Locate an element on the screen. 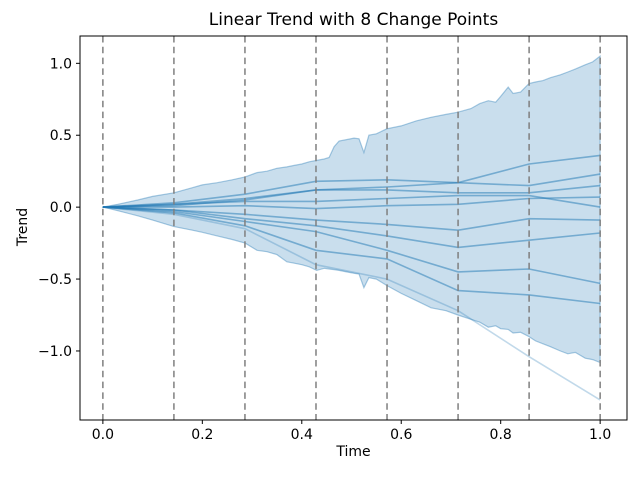  trend-sample-4-line is located at coordinates (351, 201).